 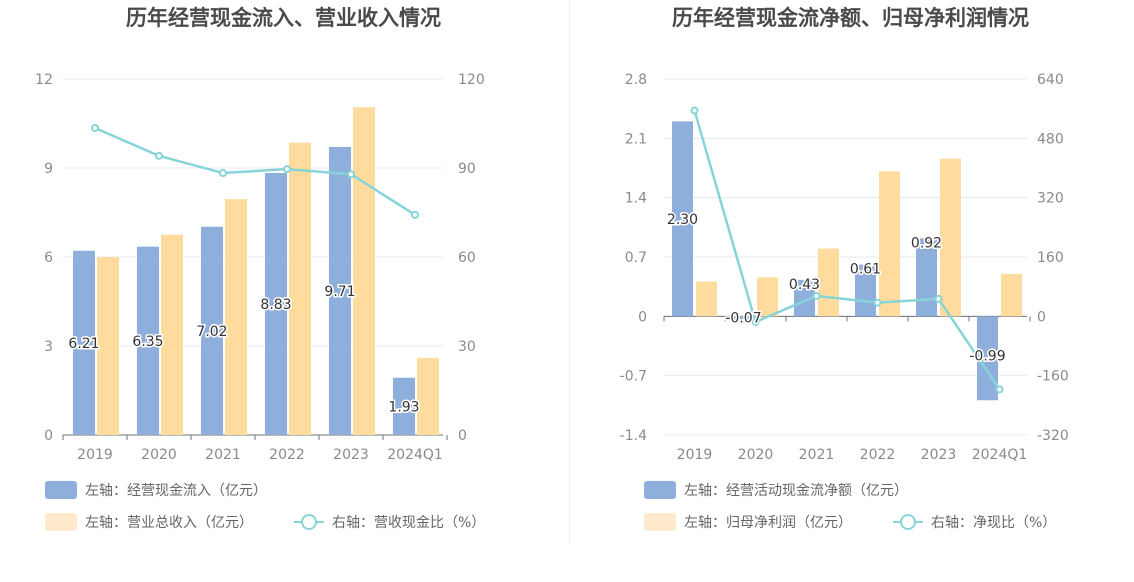 I want to click on left-legend-label-2: 左轴：营业总收入（亿元）, so click(x=169, y=523).